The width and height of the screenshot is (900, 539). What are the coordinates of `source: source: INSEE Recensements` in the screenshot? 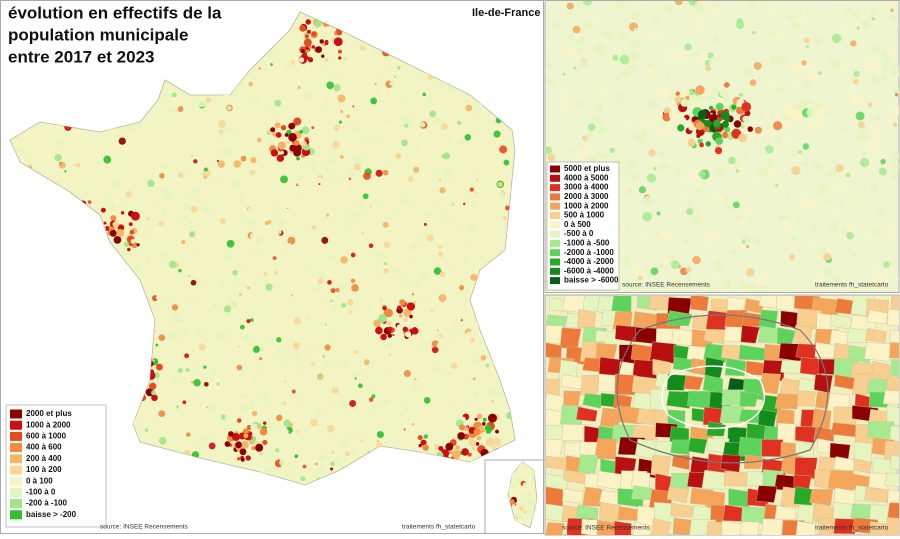 It's located at (606, 528).